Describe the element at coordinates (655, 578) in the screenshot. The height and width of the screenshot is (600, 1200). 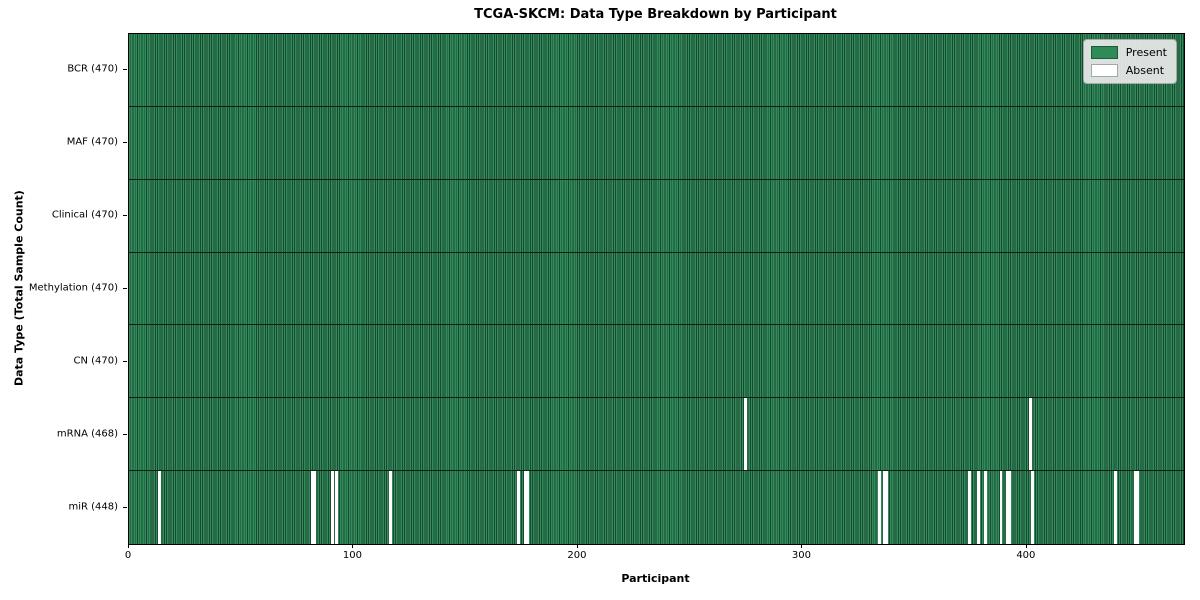
I see `x-axis-label: Participant` at that location.